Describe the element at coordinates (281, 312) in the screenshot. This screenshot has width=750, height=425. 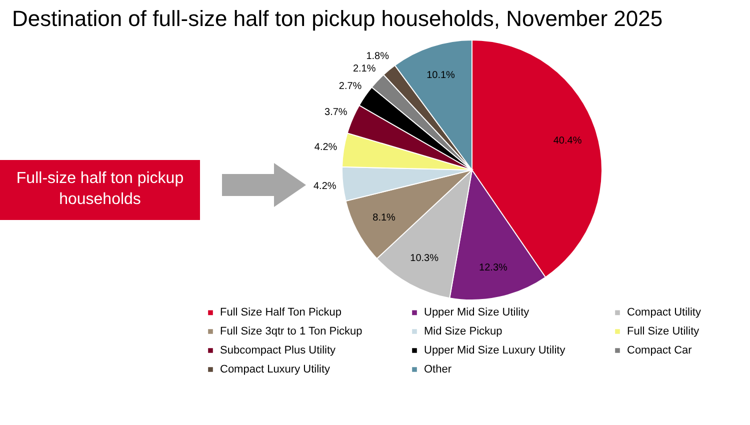
I see `legend-label: Full Size Half Ton Pickup` at that location.